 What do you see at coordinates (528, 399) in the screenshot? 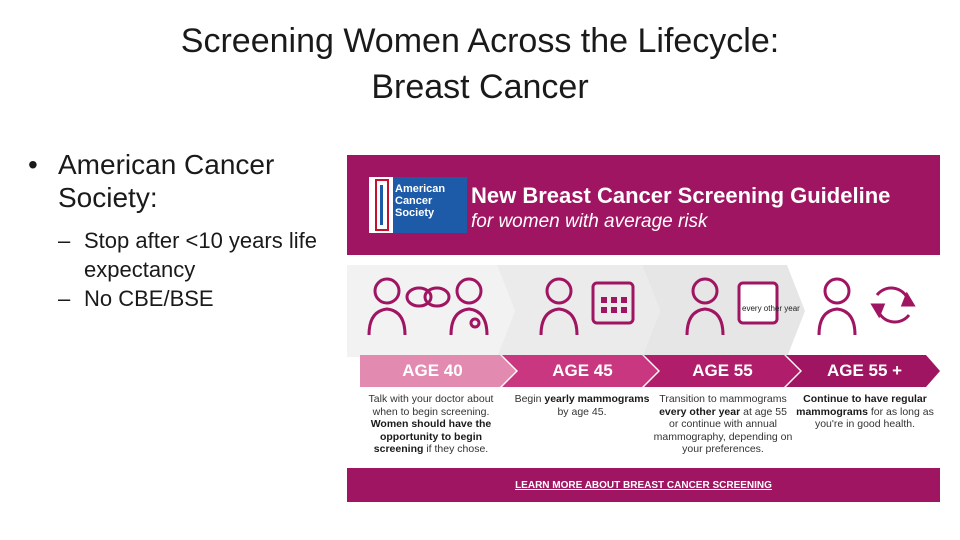
I see `desc-text: Begin` at bounding box center [528, 399].